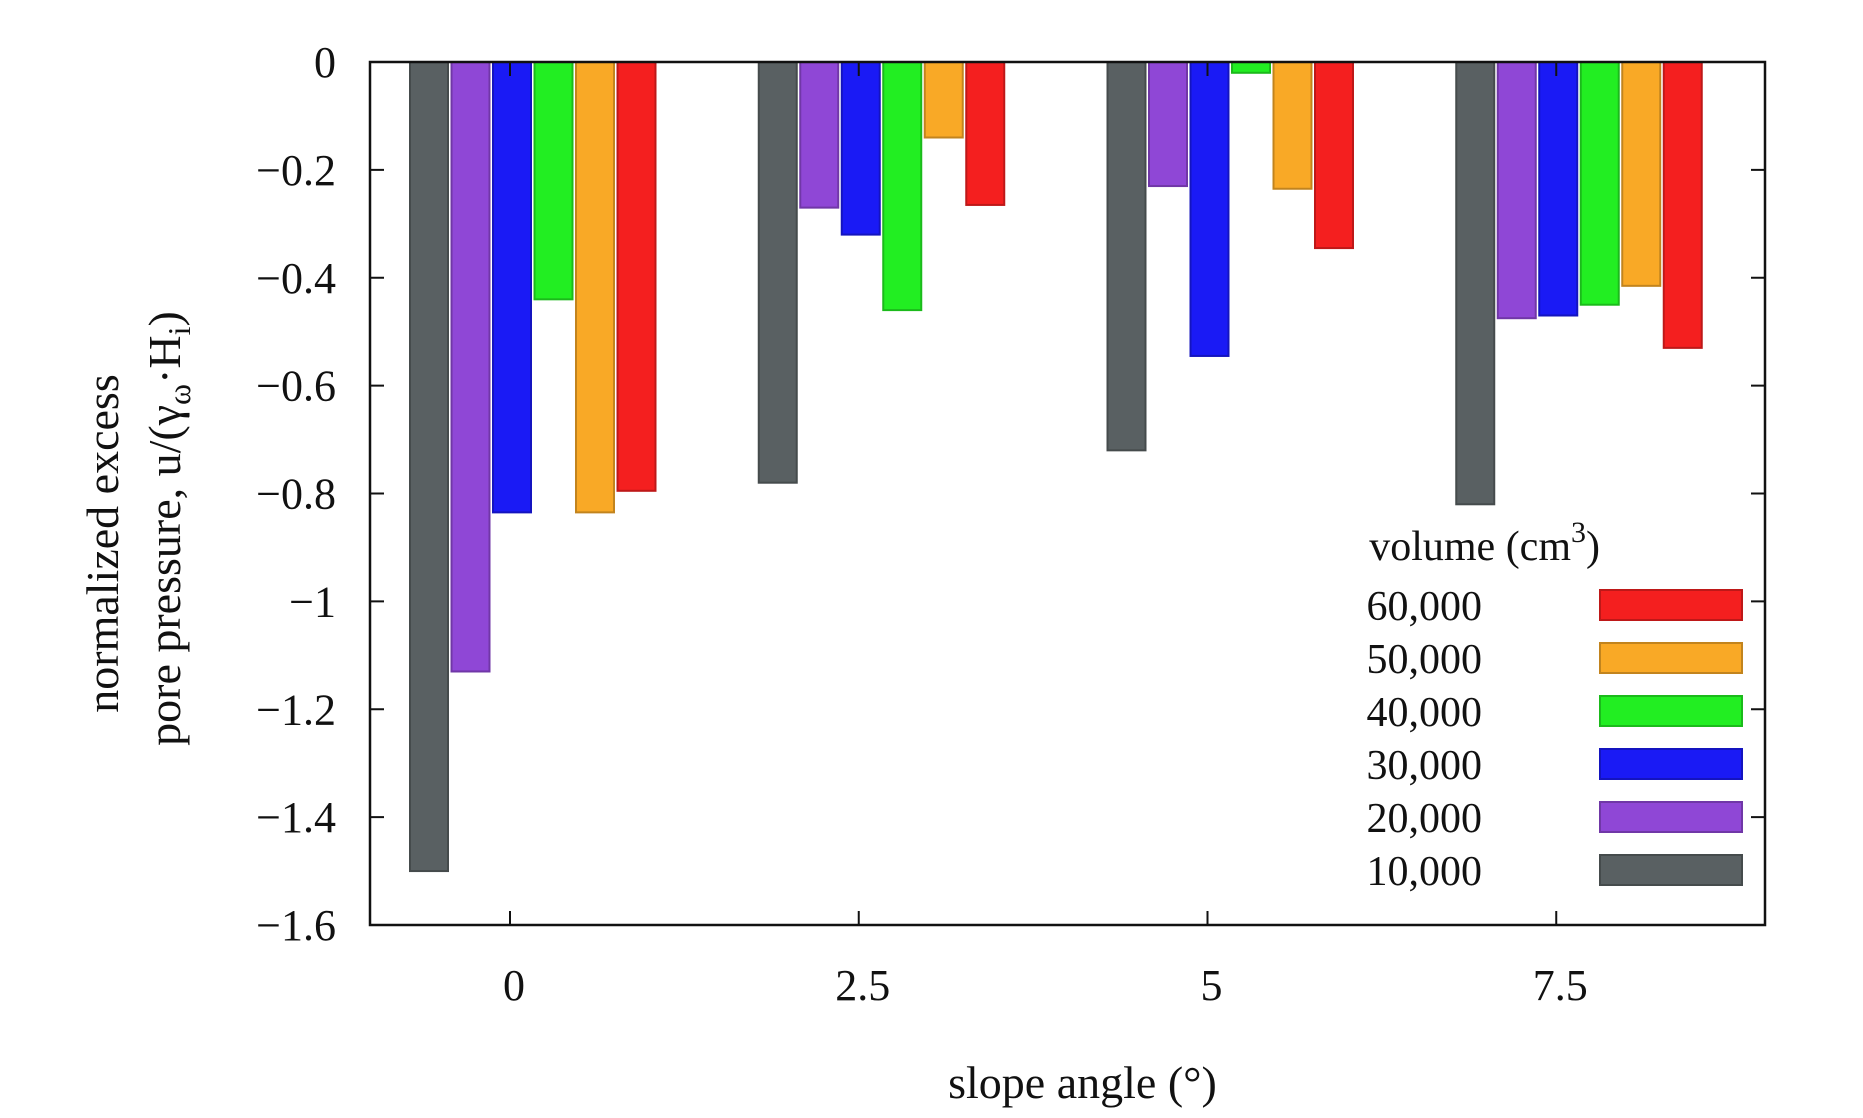 This screenshot has height=1118, width=1863. Describe the element at coordinates (1578, 532) in the screenshot. I see `legend-title-superscript: 3` at that location.